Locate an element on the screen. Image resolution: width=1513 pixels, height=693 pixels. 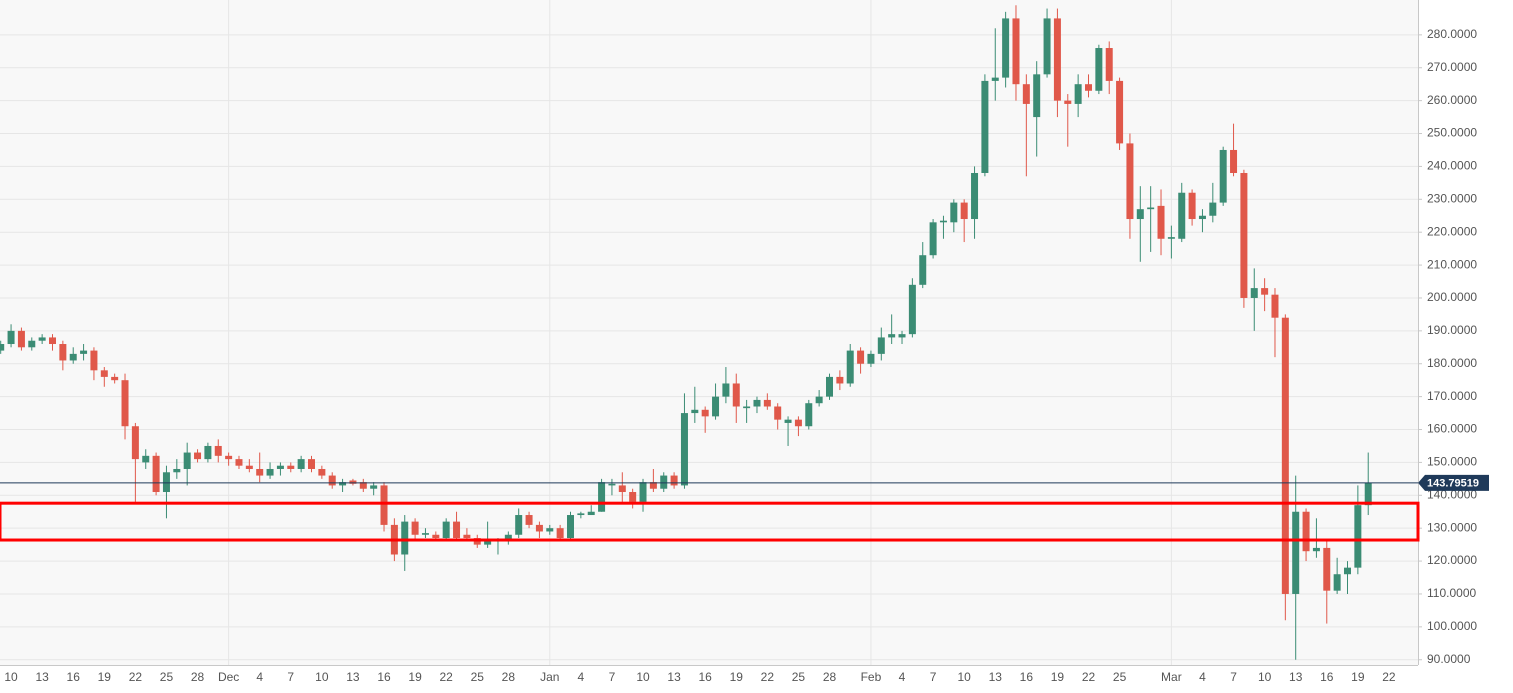
y-tick-label: 200.0000 is located at coordinates (1452, 297).